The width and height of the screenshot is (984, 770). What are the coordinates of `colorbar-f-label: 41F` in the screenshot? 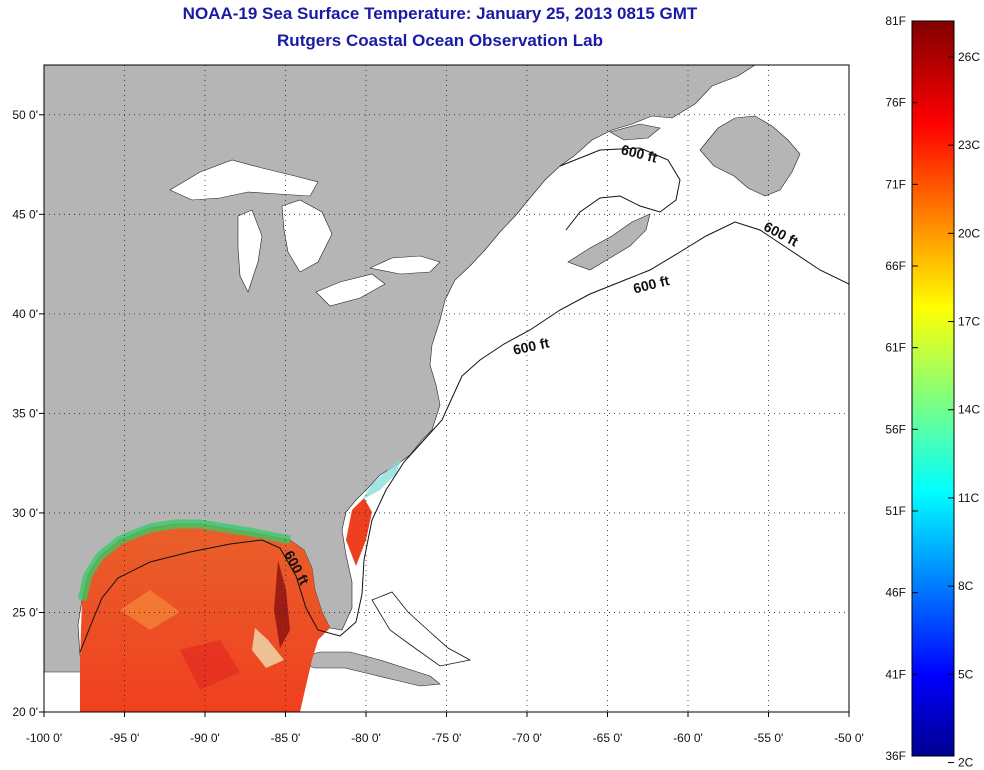 It's located at (895, 674).